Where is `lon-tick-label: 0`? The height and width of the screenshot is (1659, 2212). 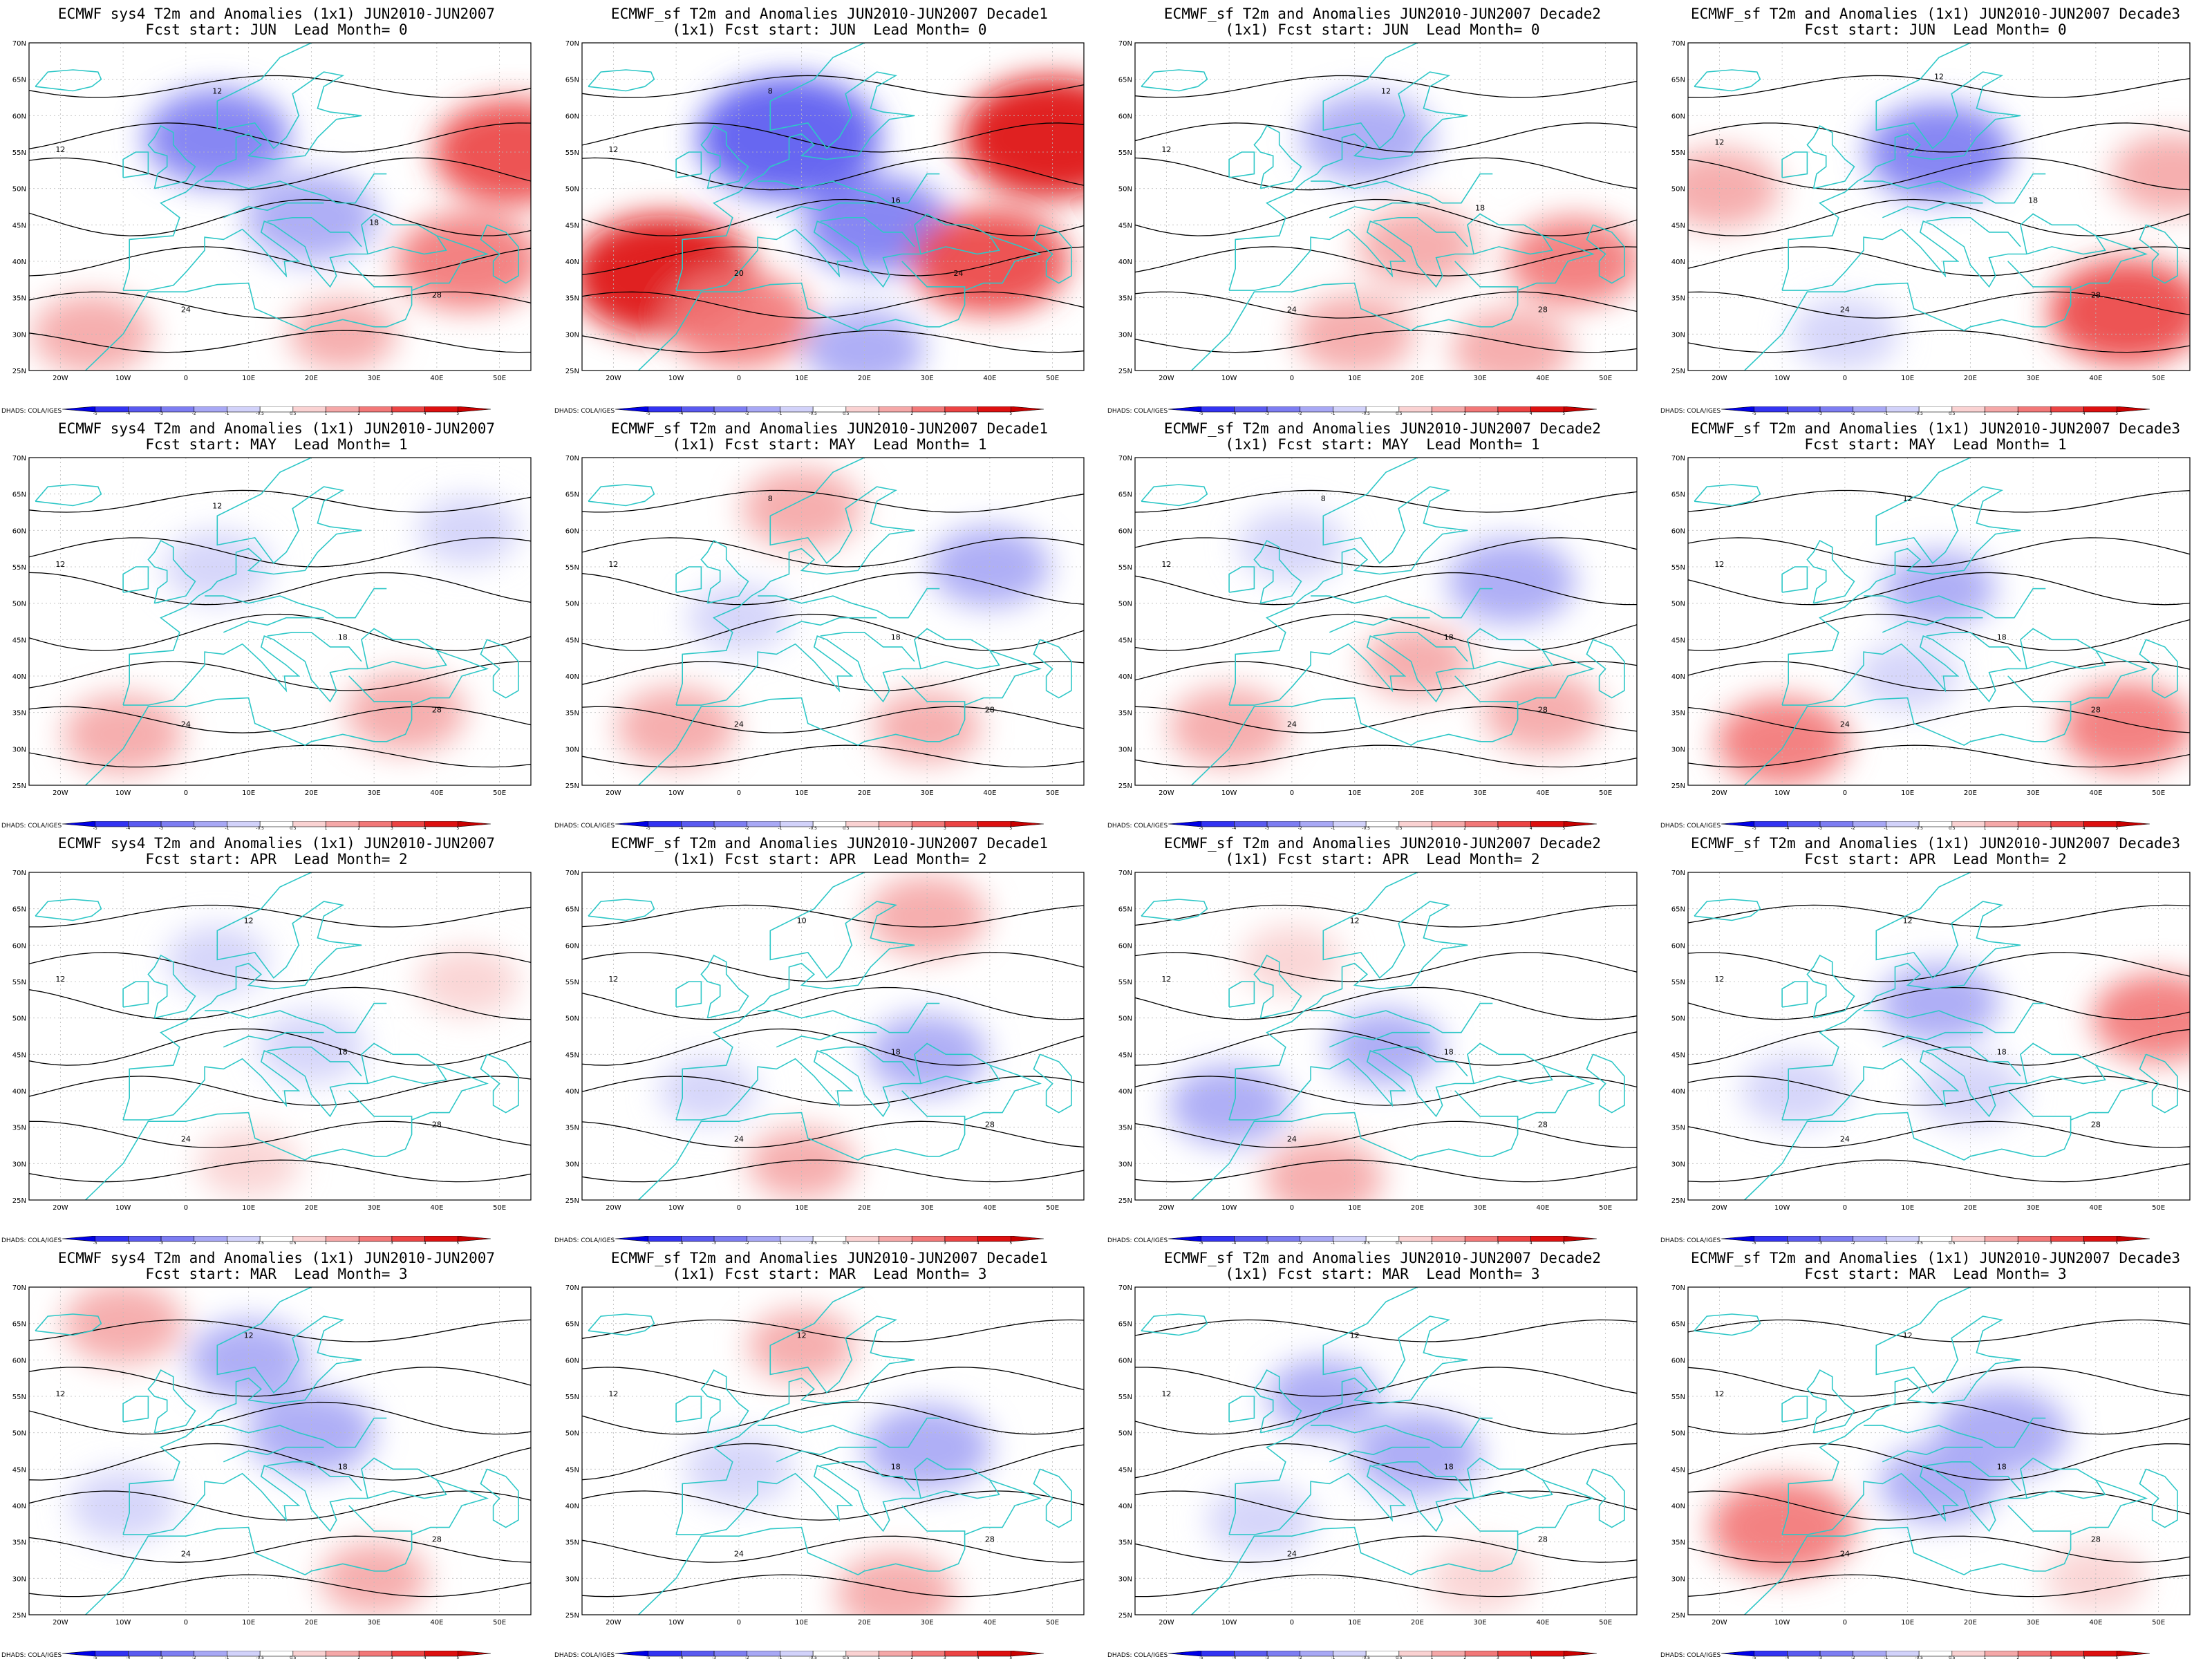
lon-tick-label: 0 is located at coordinates (1292, 378).